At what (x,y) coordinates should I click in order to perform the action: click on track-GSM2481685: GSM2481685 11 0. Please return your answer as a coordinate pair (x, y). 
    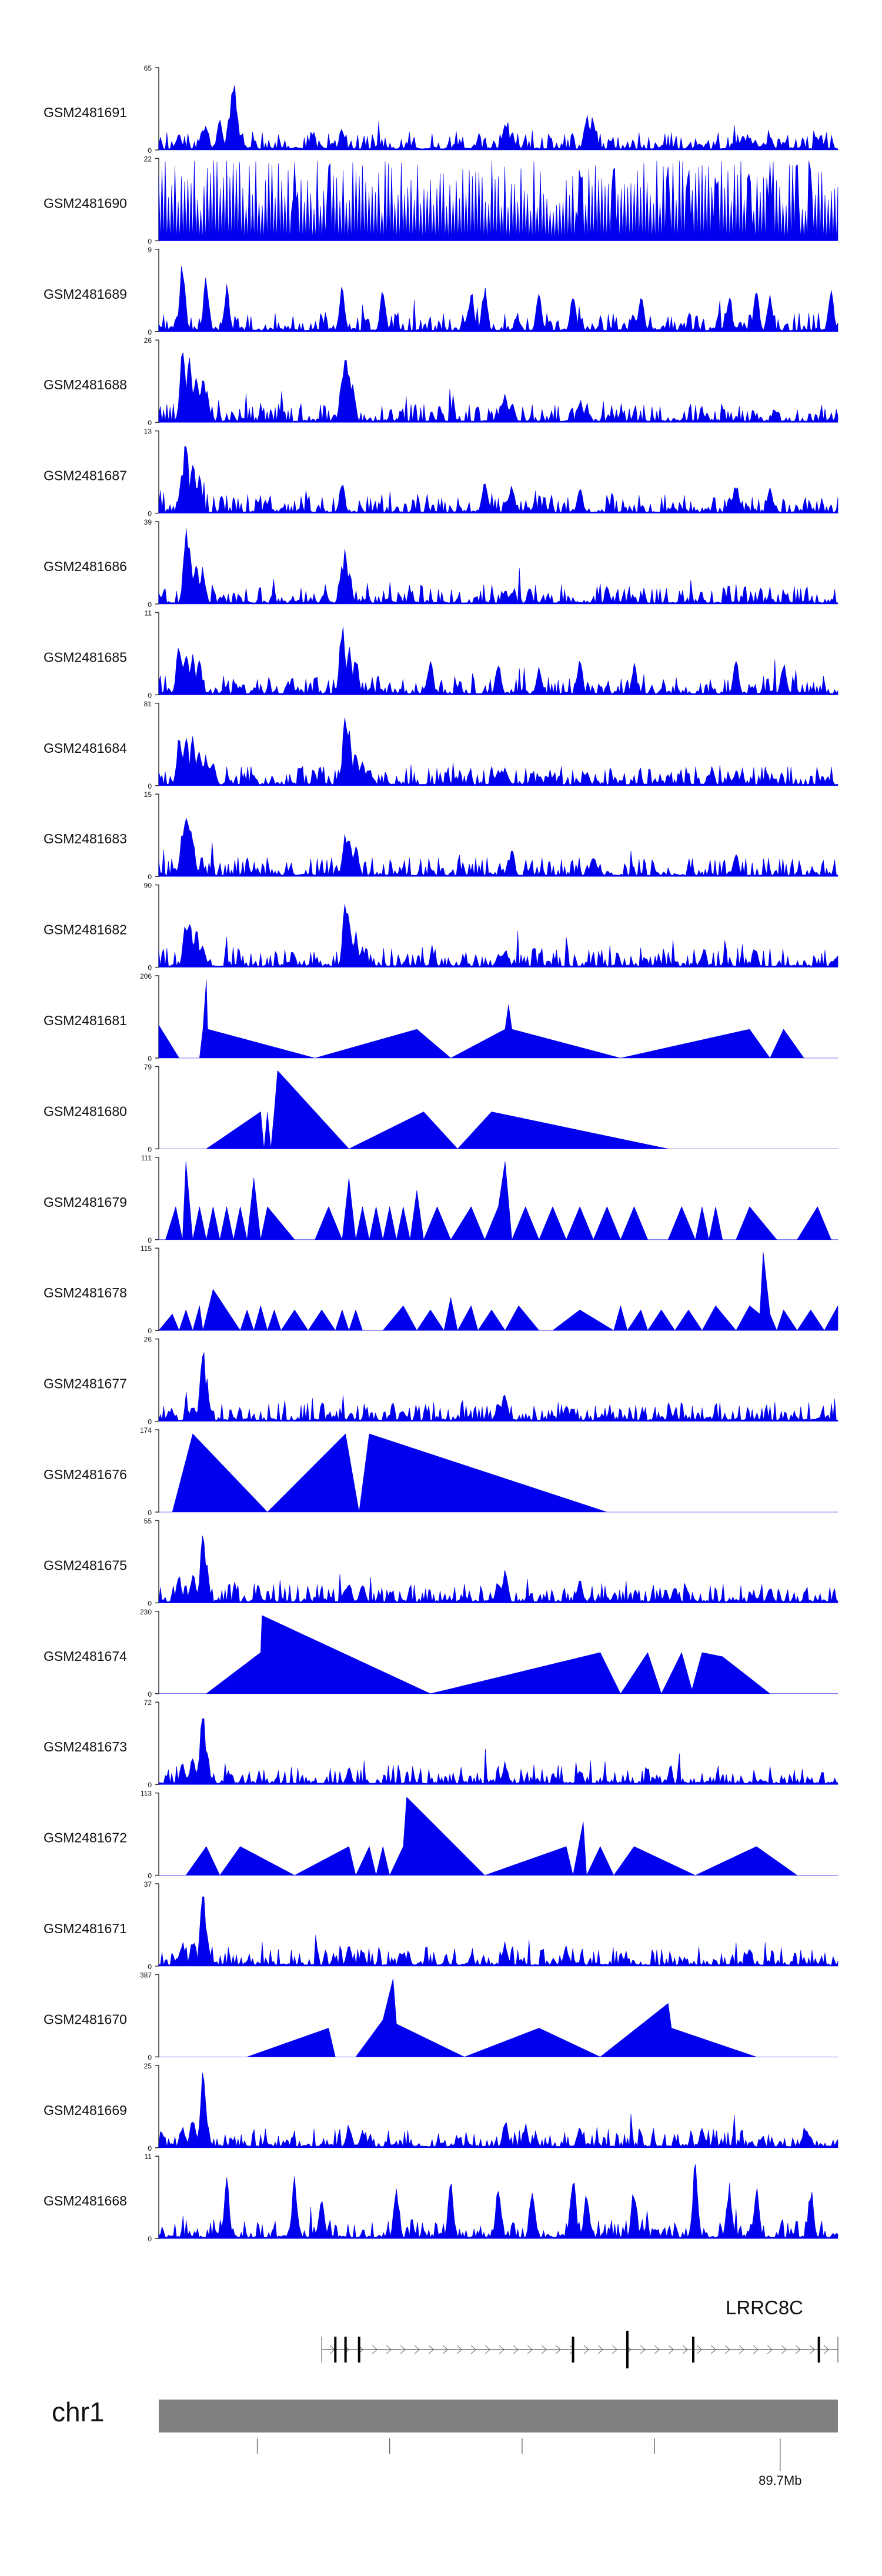
    Looking at the image, I should click on (441, 654).